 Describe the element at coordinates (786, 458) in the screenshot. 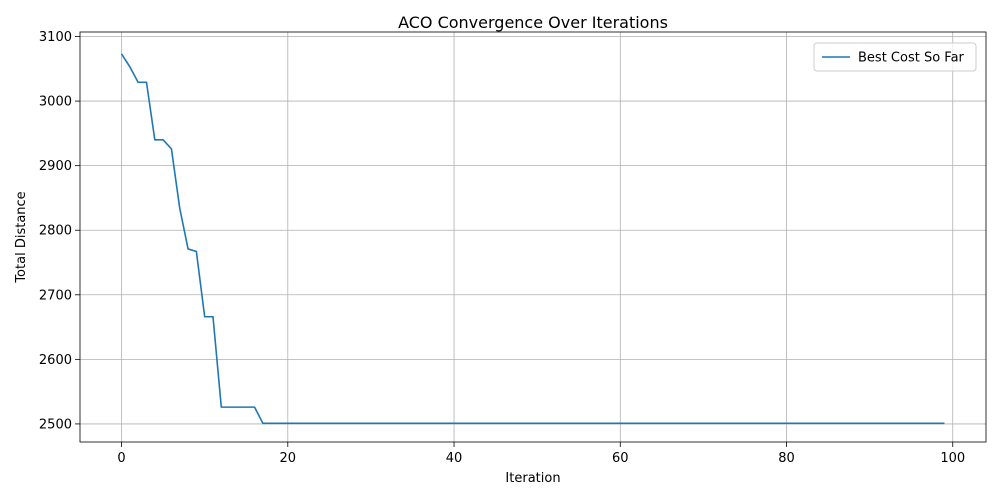

I see `x-tick-label: 80` at that location.